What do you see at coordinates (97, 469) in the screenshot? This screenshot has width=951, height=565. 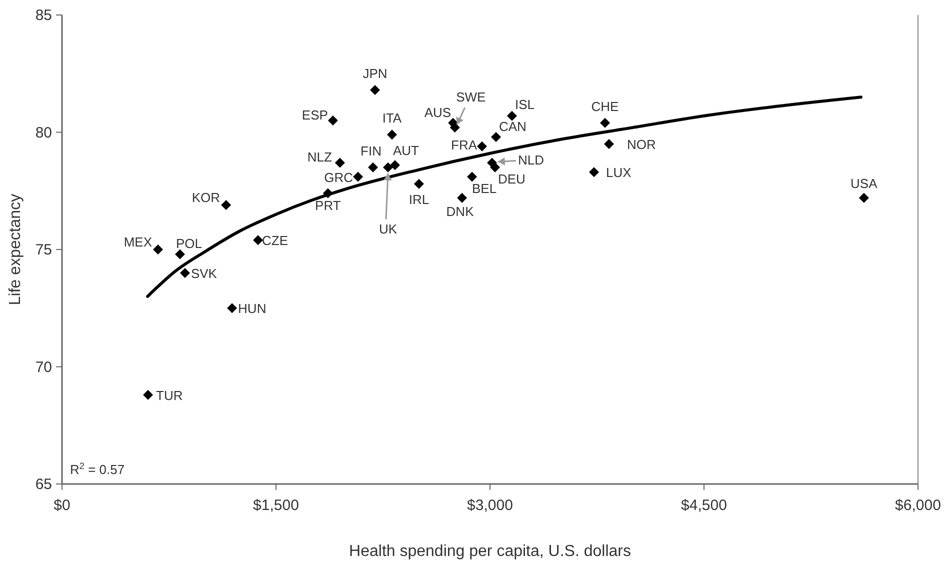 I see `annotation: R$^{2}$ = 0.57` at bounding box center [97, 469].